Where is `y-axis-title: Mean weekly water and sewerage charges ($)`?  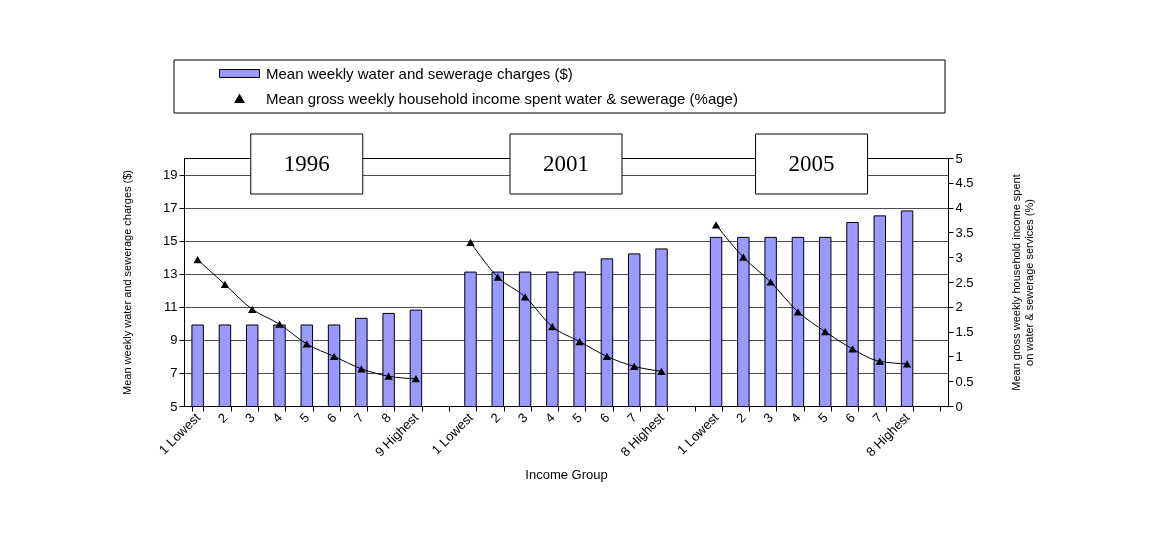
y-axis-title: Mean weekly water and sewerage charges ($) is located at coordinates (127, 282).